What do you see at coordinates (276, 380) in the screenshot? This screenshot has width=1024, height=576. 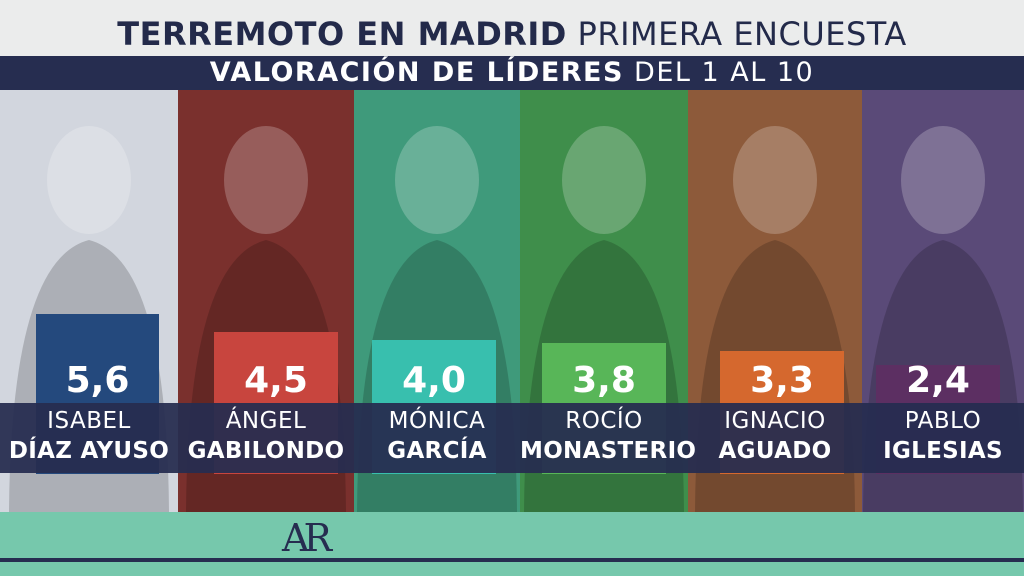 I see `value-label: 4,5` at bounding box center [276, 380].